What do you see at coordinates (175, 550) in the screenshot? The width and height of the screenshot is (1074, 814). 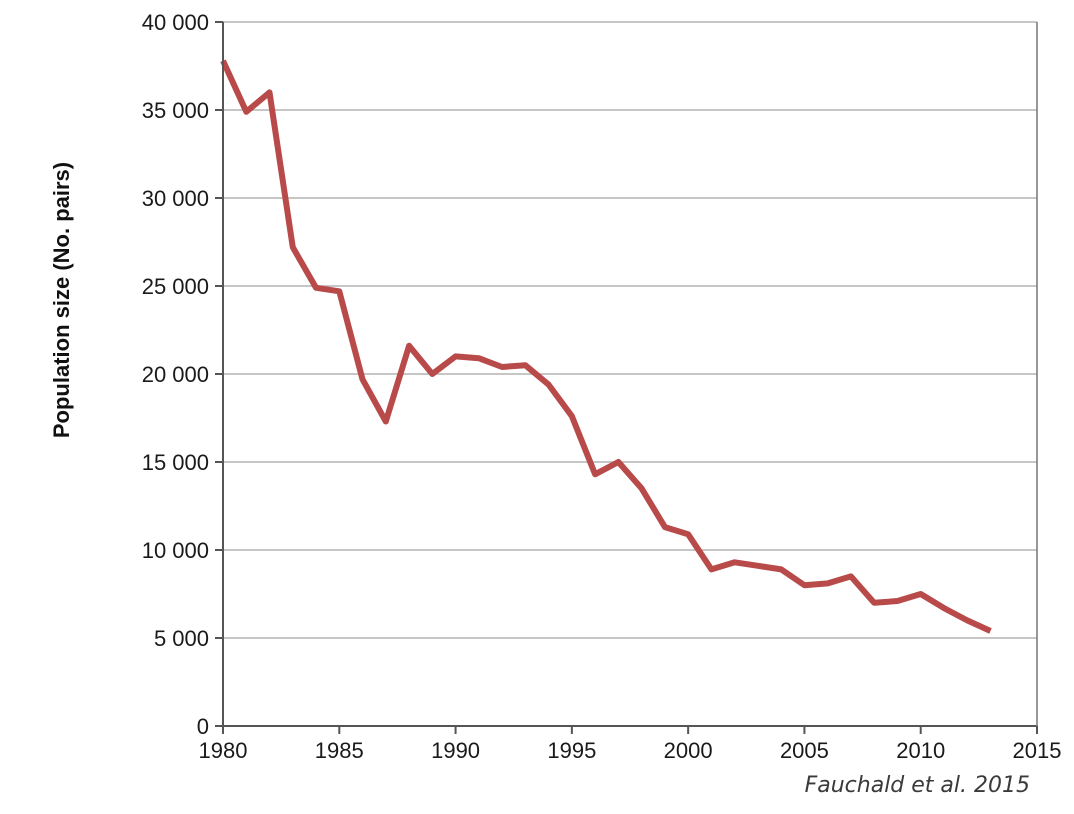 I see `y-tick-label: 10 000` at bounding box center [175, 550].